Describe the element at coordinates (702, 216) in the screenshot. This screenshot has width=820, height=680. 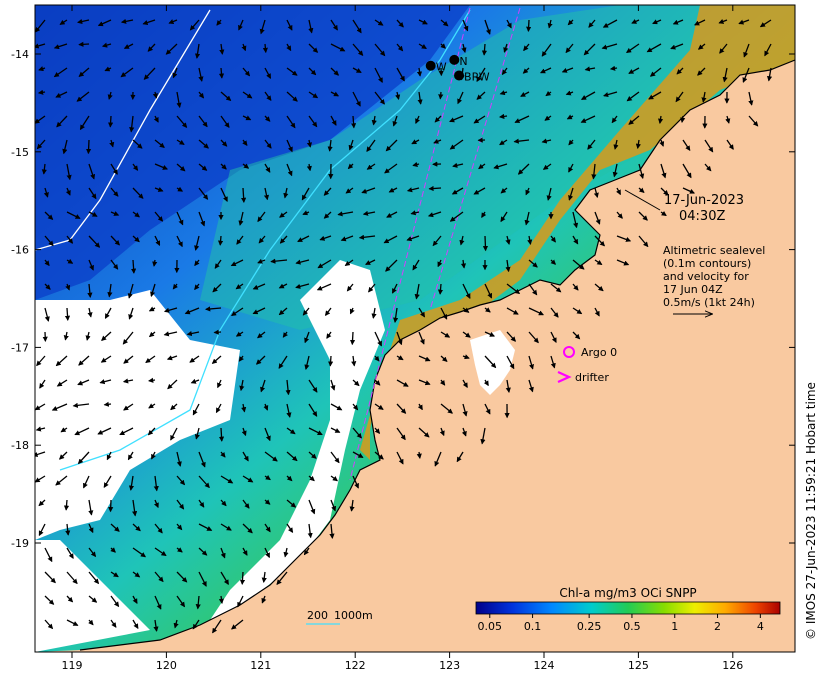
I see `time-label: 04:30Z` at that location.